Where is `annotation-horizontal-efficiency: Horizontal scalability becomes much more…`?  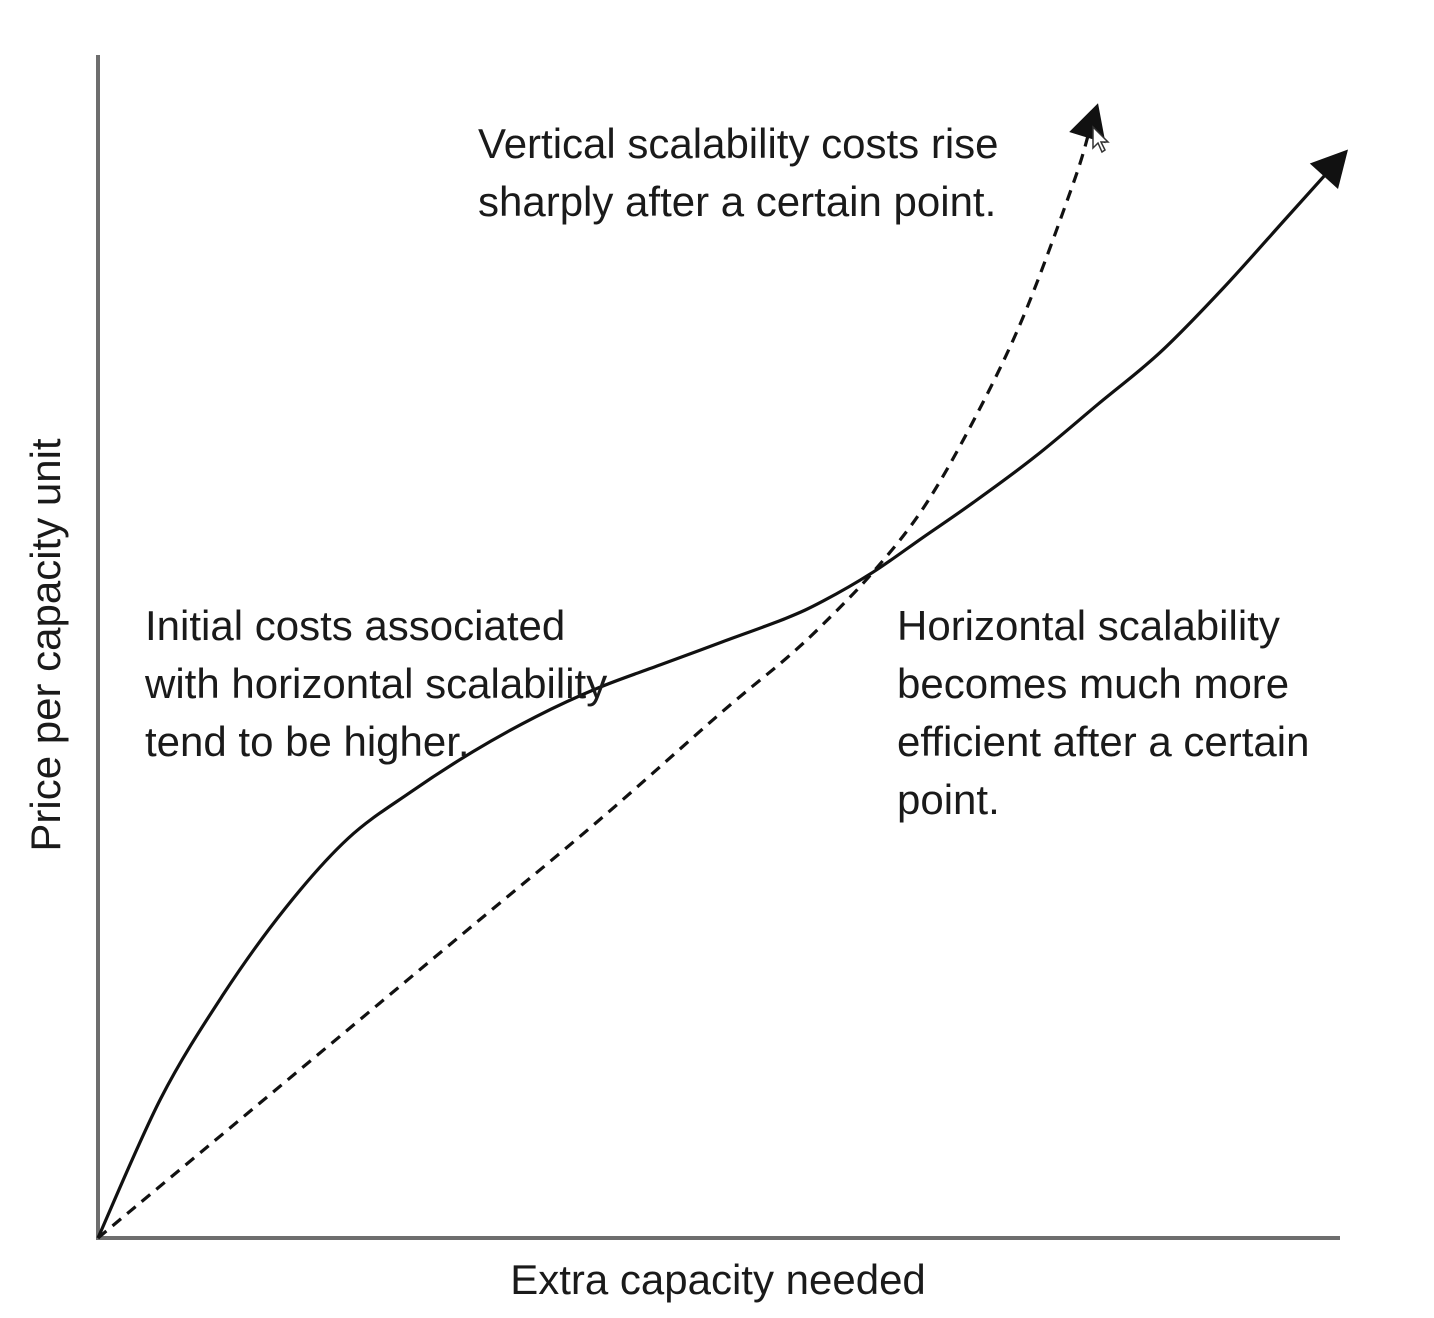
annotation-horizontal-efficiency: Horizontal scalability becomes much more… is located at coordinates (1103, 712).